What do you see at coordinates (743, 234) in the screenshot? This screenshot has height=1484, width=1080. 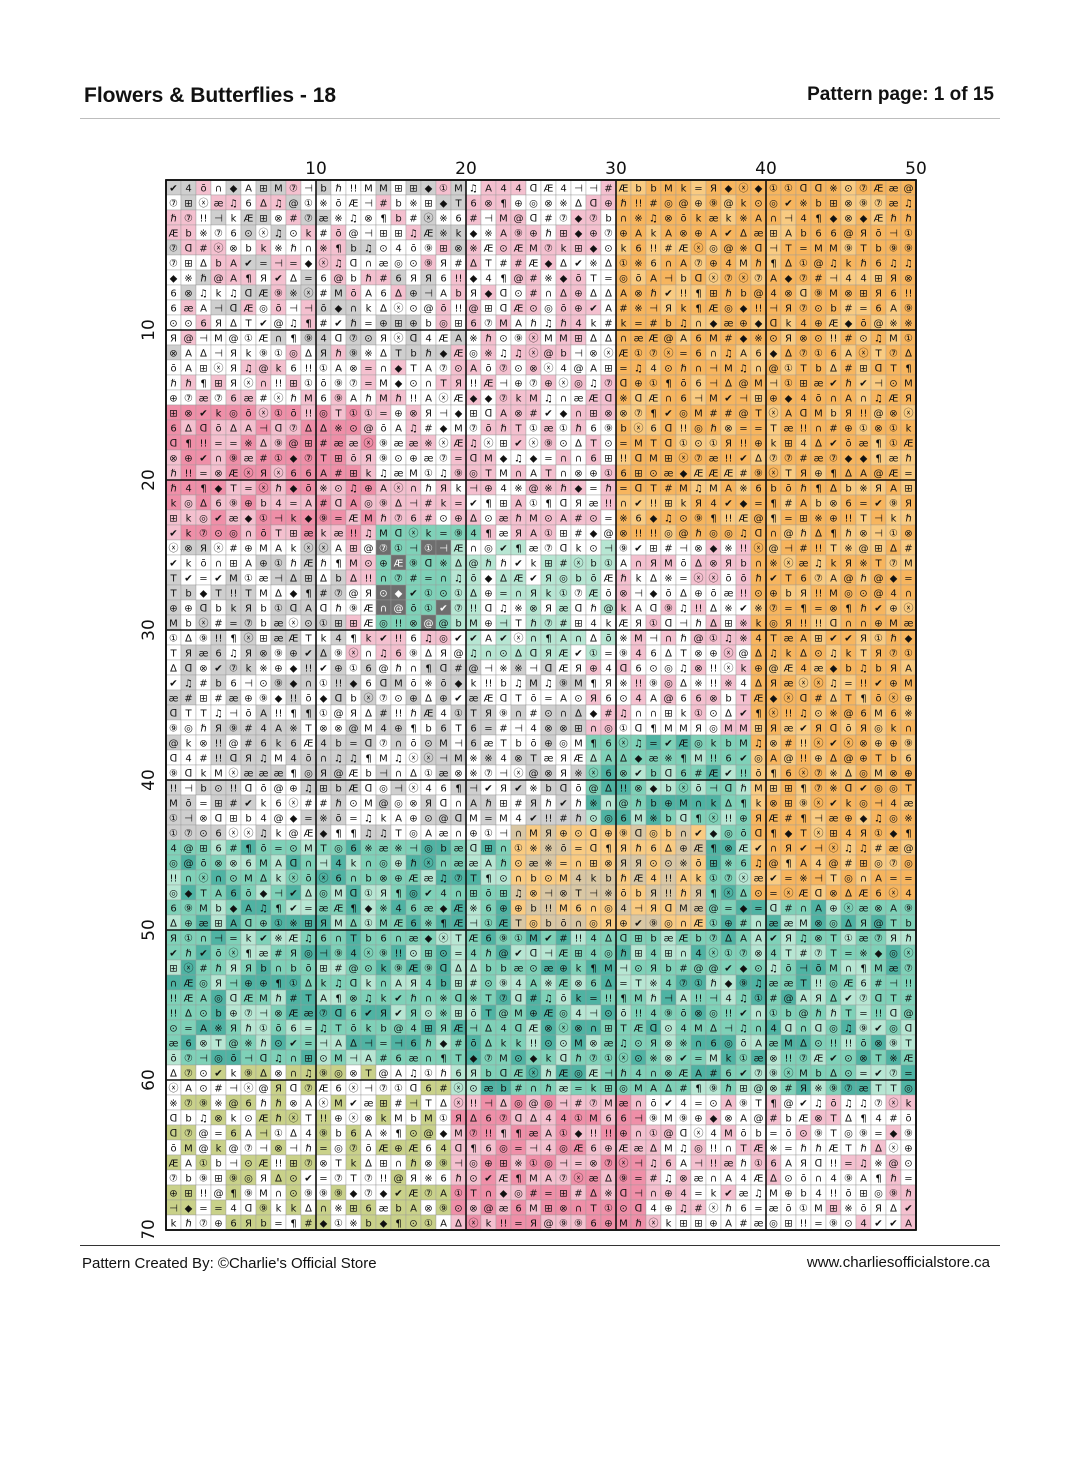 I see `stitch-symbol: ∆` at bounding box center [743, 234].